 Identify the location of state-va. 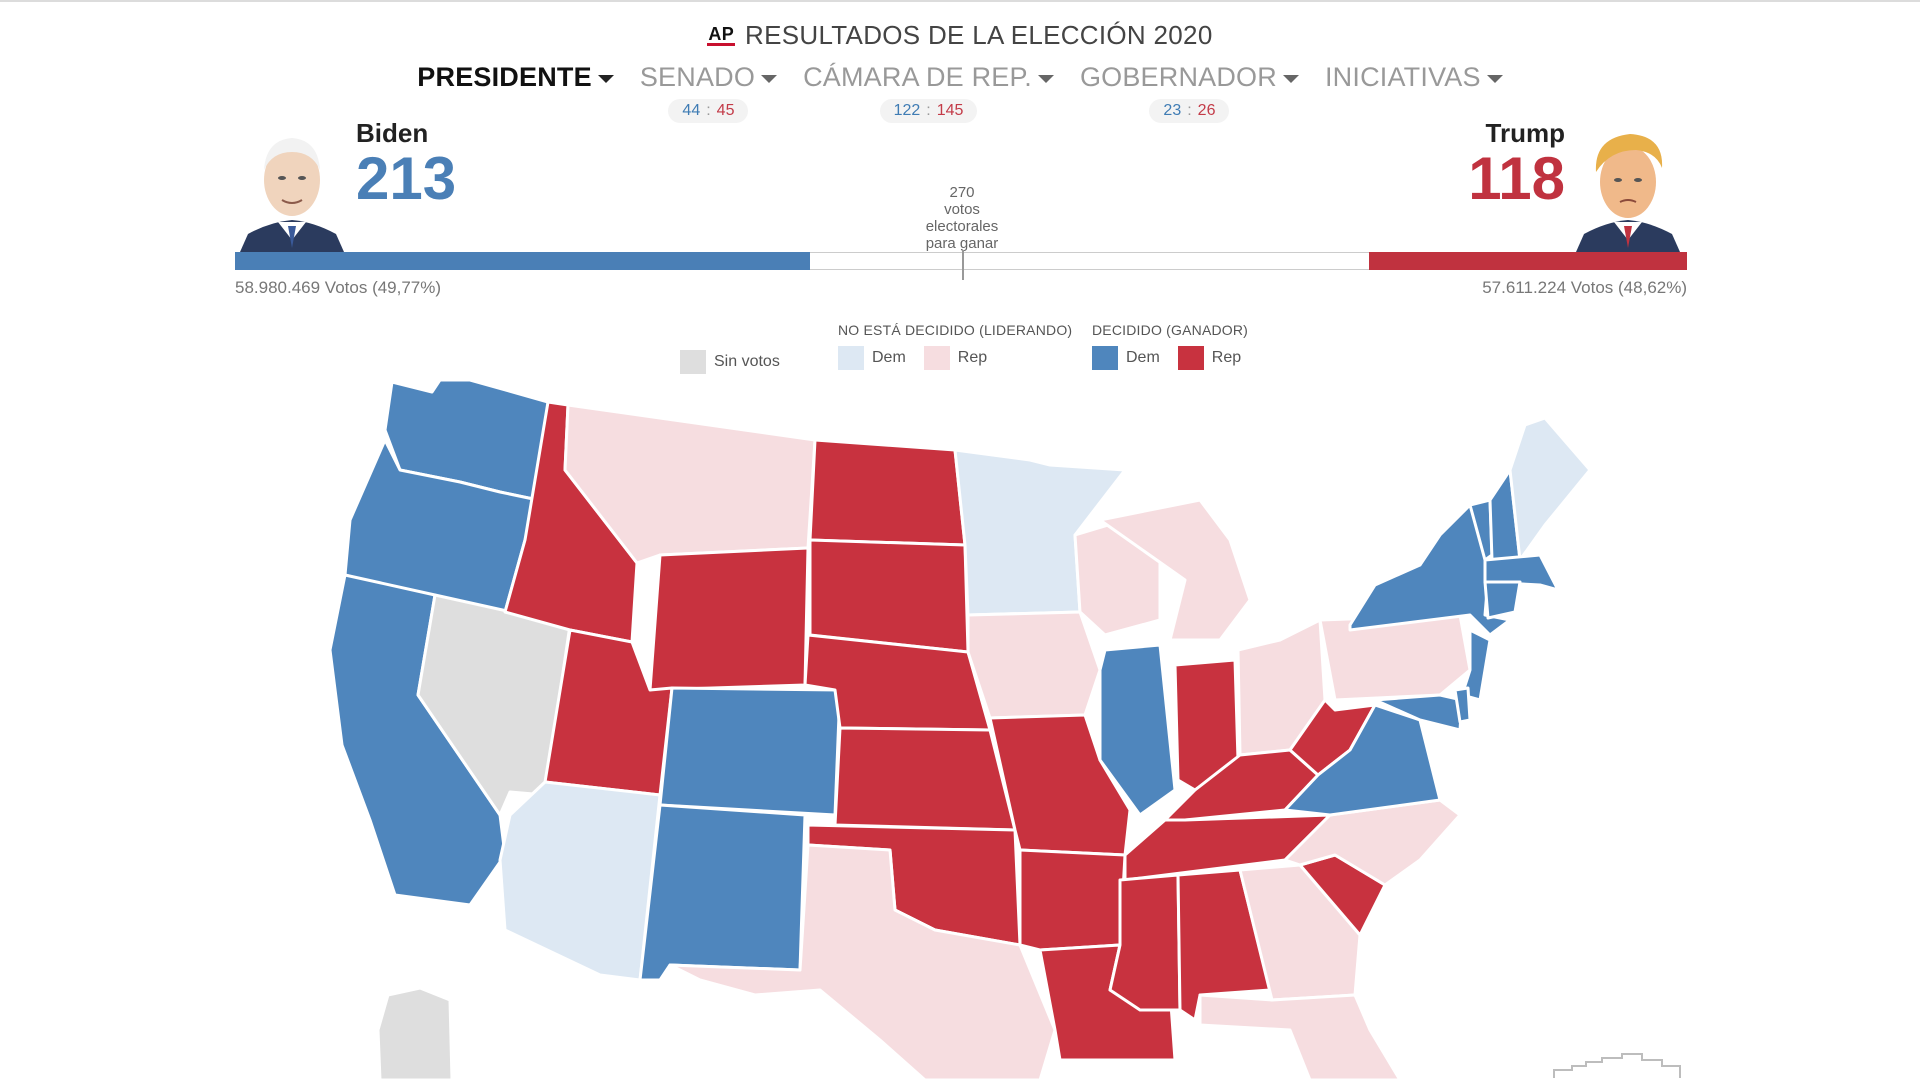
(1362, 760).